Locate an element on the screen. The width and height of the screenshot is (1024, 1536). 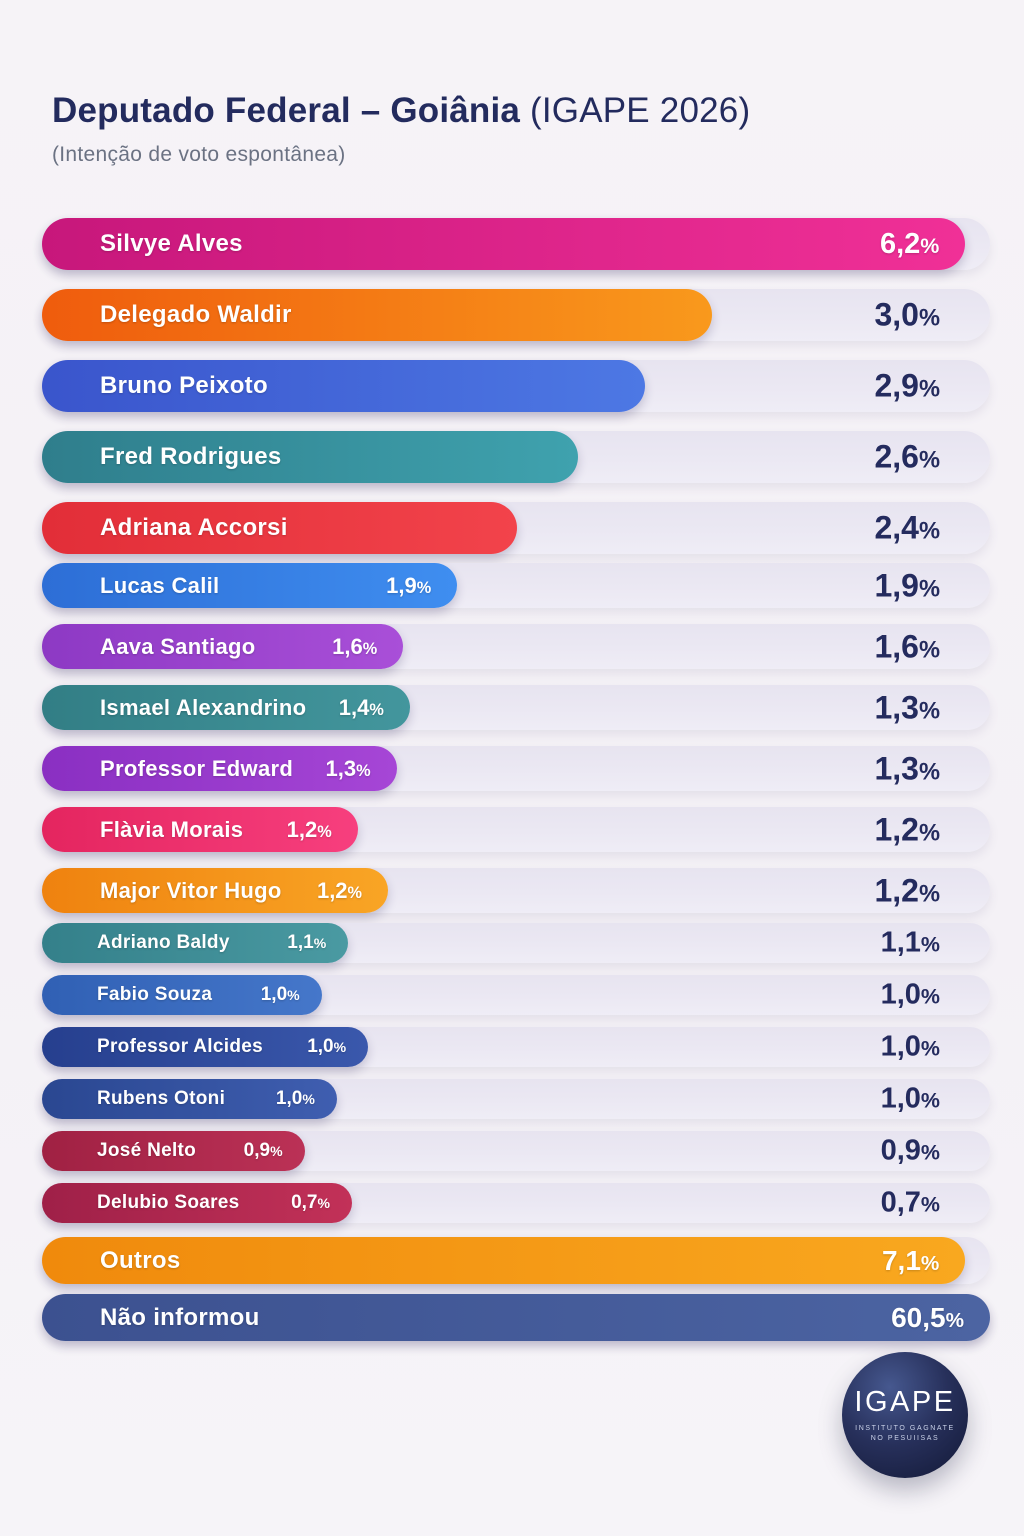
bar-value-inline: 0,7% is located at coordinates (312, 1203).